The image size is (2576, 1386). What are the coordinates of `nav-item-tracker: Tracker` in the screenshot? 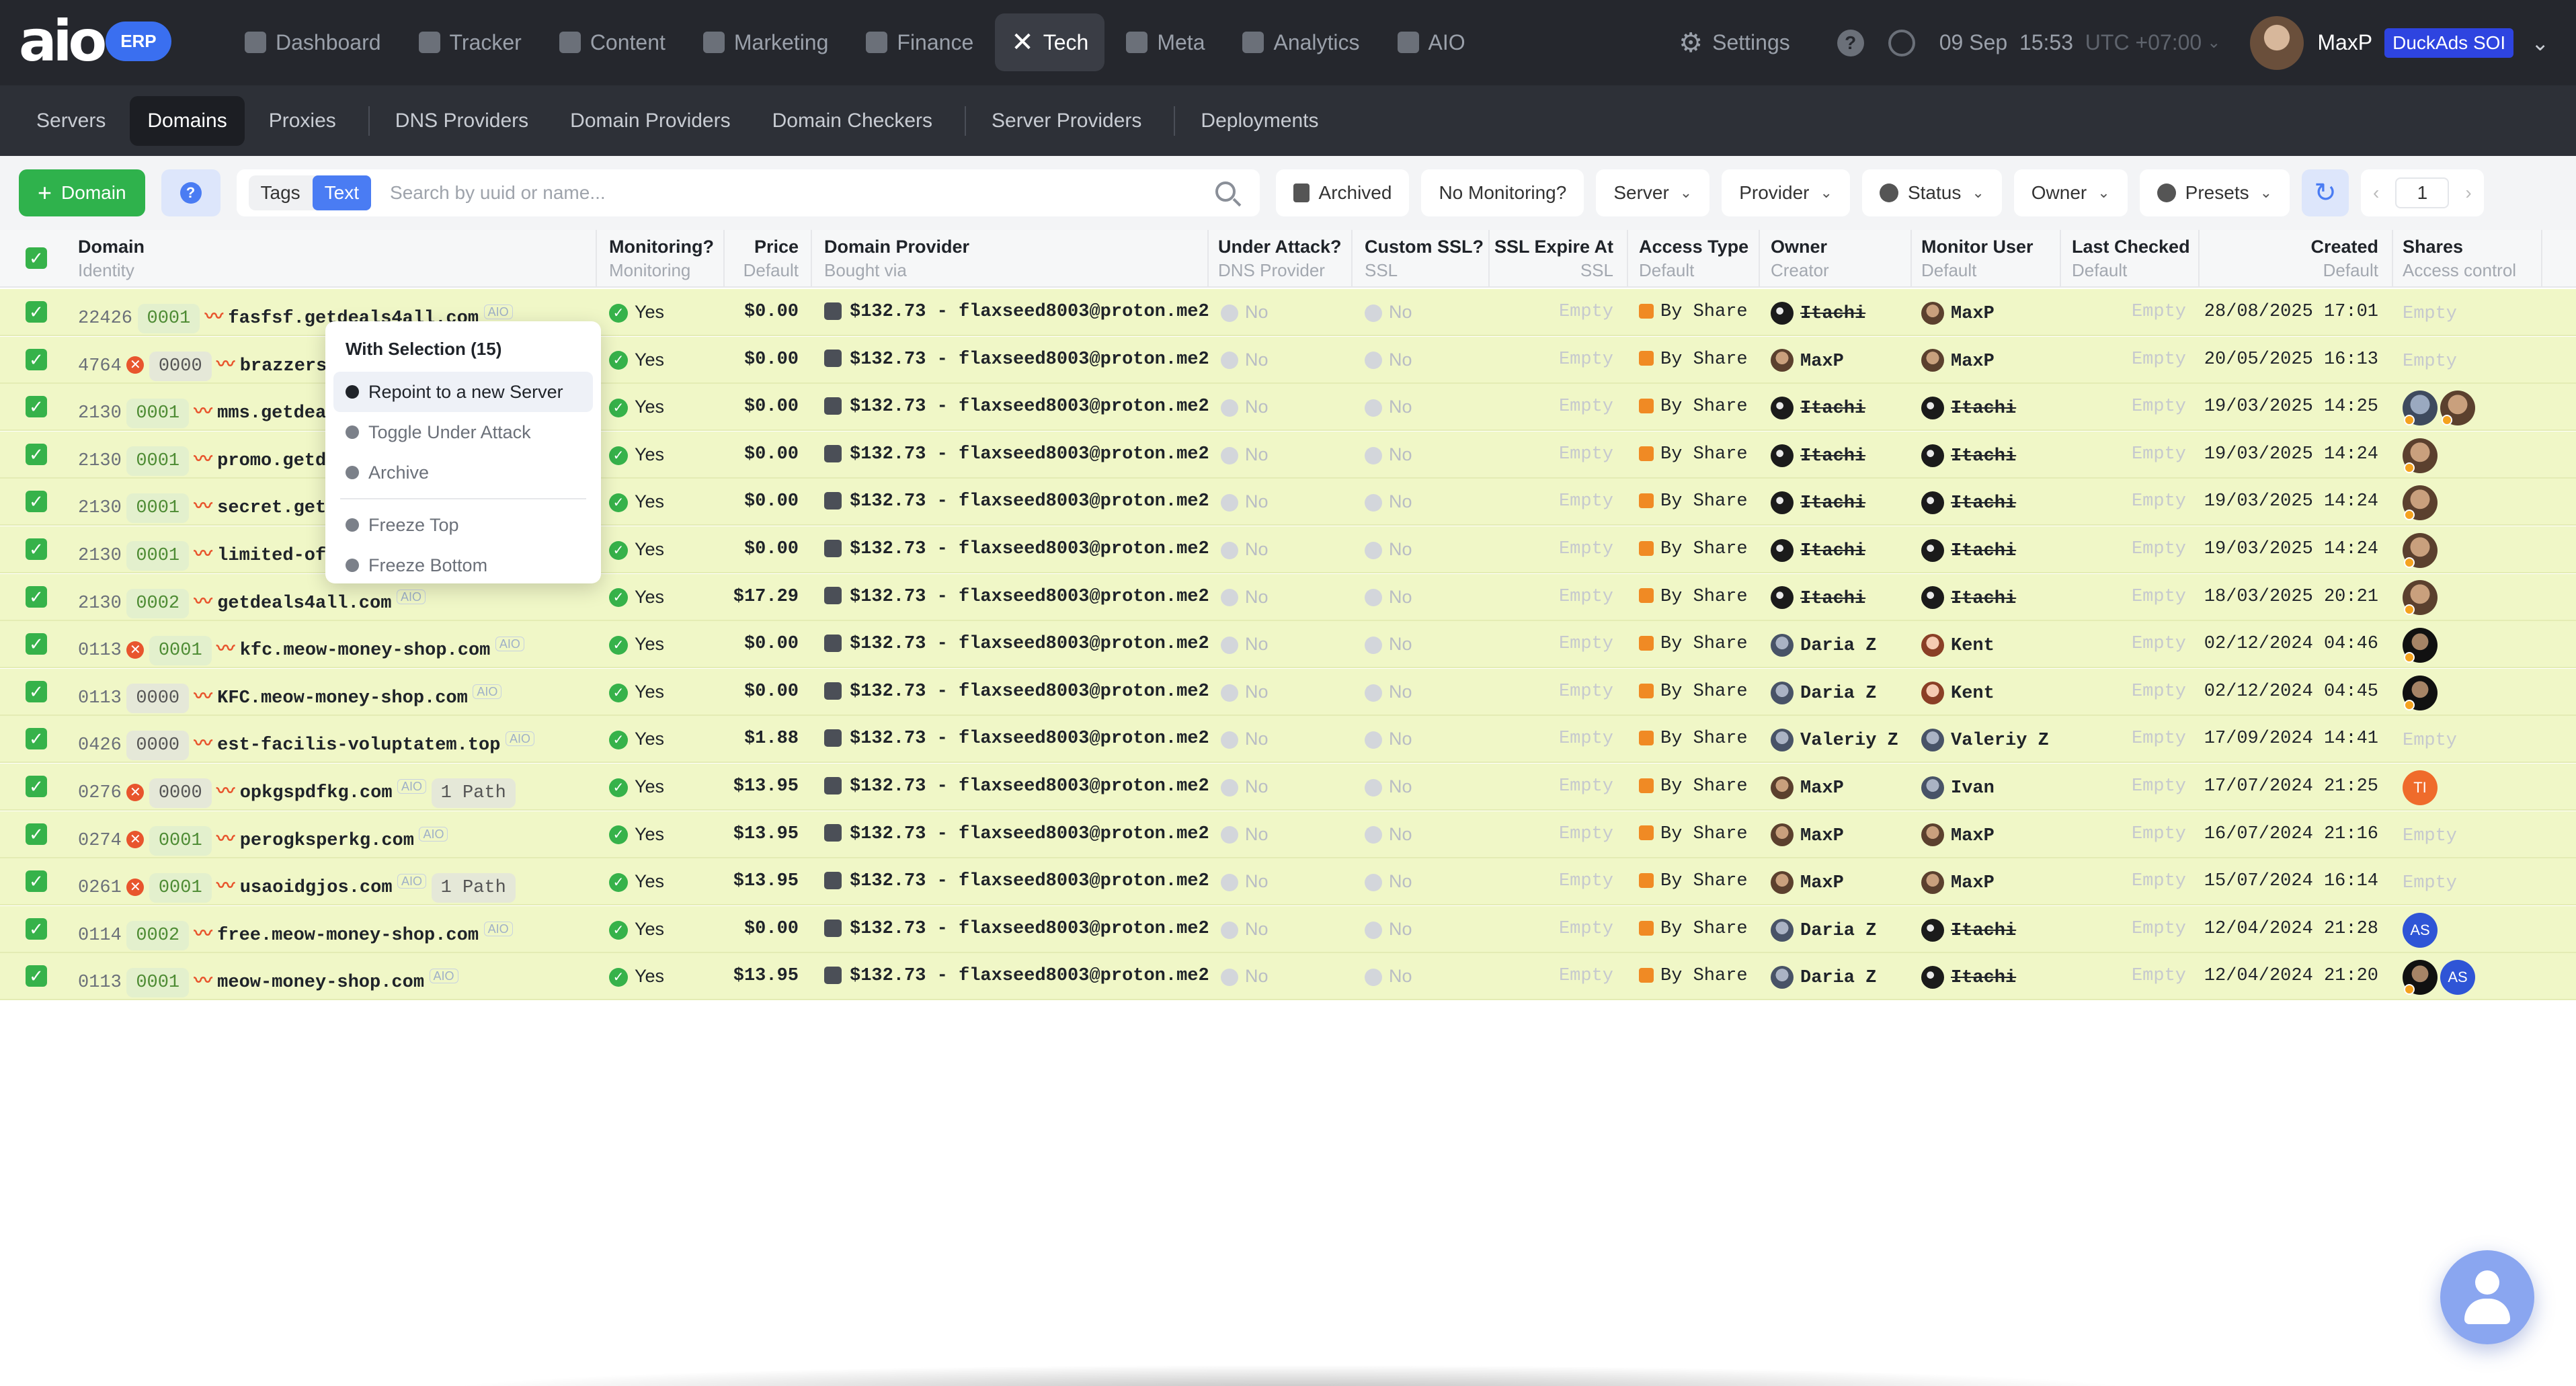 It's located at (470, 42).